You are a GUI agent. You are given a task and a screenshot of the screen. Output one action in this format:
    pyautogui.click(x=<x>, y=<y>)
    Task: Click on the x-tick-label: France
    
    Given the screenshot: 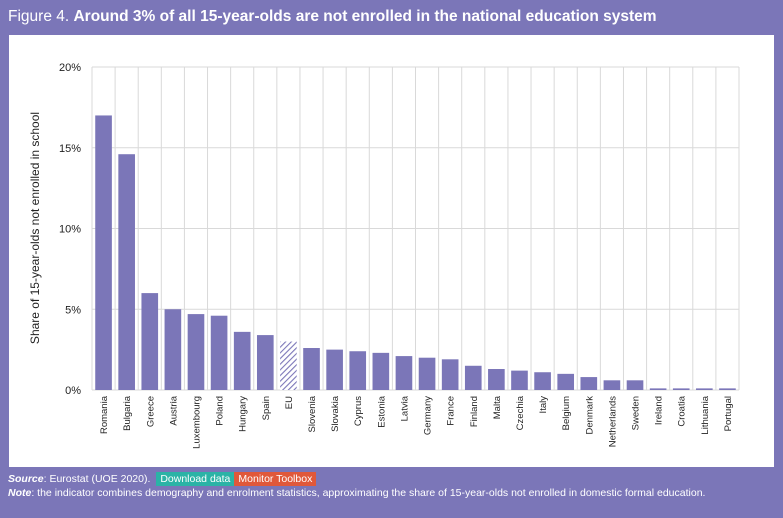 What is the action you would take?
    pyautogui.click(x=451, y=411)
    